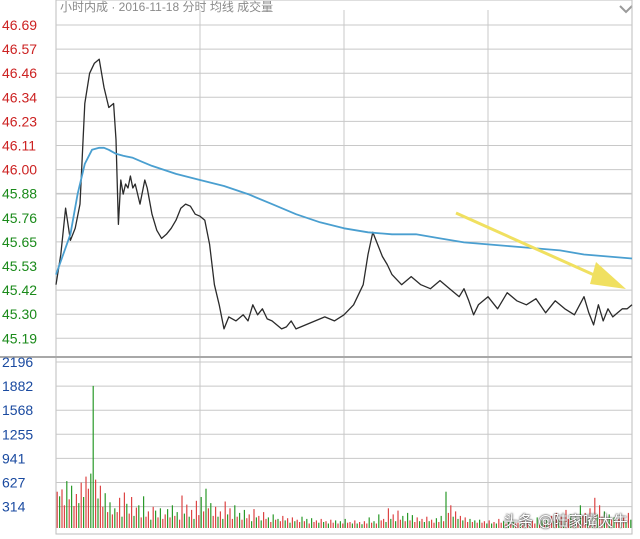 The height and width of the screenshot is (539, 640). What do you see at coordinates (19, 121) in the screenshot?
I see `price-tick-label: 46.23` at bounding box center [19, 121].